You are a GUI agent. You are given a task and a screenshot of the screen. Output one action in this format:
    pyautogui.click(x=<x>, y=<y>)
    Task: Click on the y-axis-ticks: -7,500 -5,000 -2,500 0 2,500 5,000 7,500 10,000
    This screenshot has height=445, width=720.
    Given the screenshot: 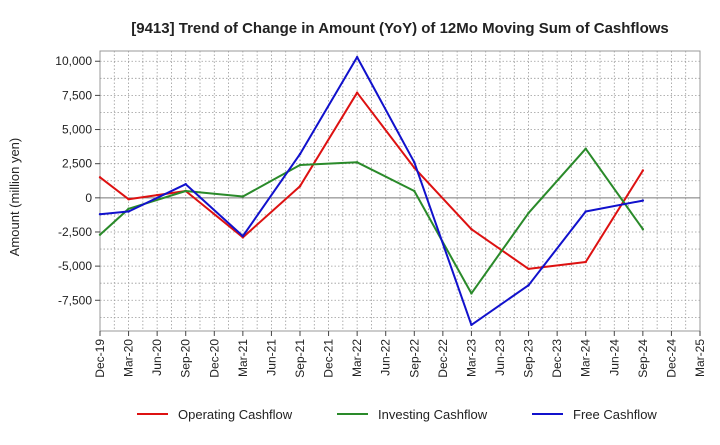 What is the action you would take?
    pyautogui.click(x=77, y=180)
    